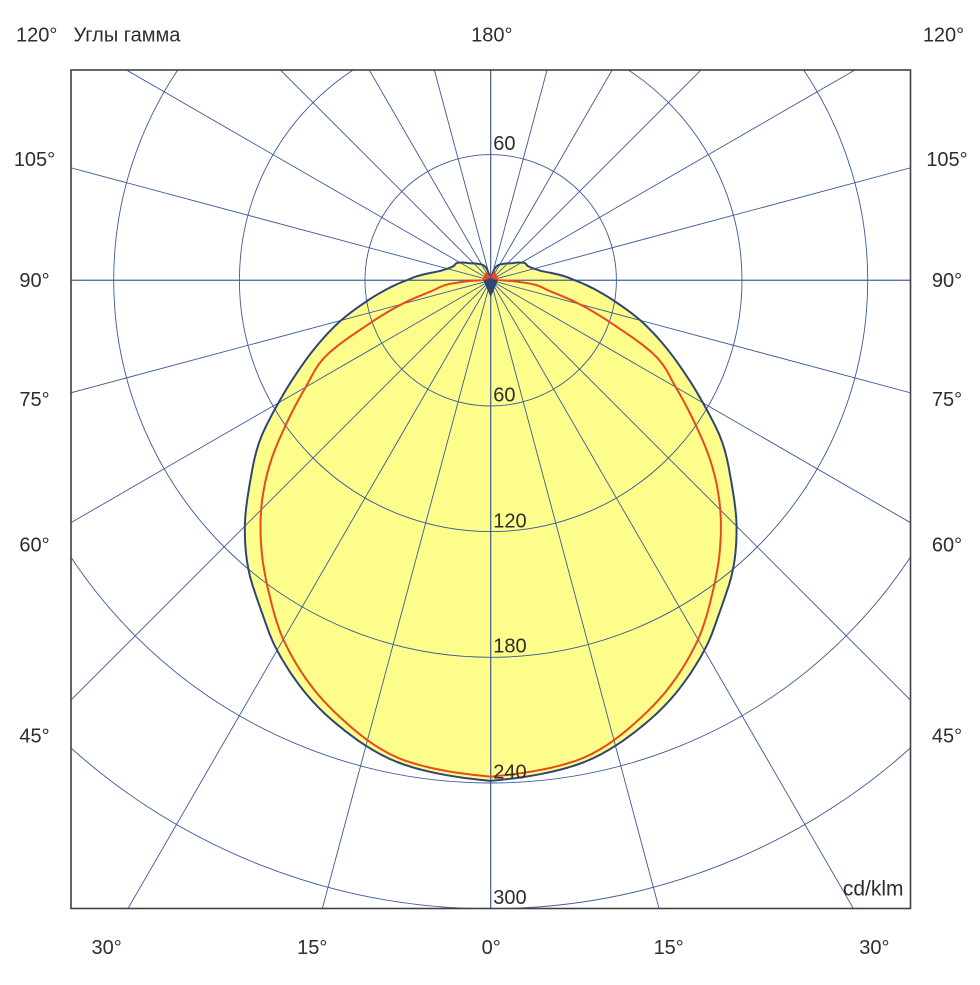 Image resolution: width=980 pixels, height=985 pixels. Describe the element at coordinates (873, 889) in the screenshot. I see `svg-text: cd/klm` at that location.